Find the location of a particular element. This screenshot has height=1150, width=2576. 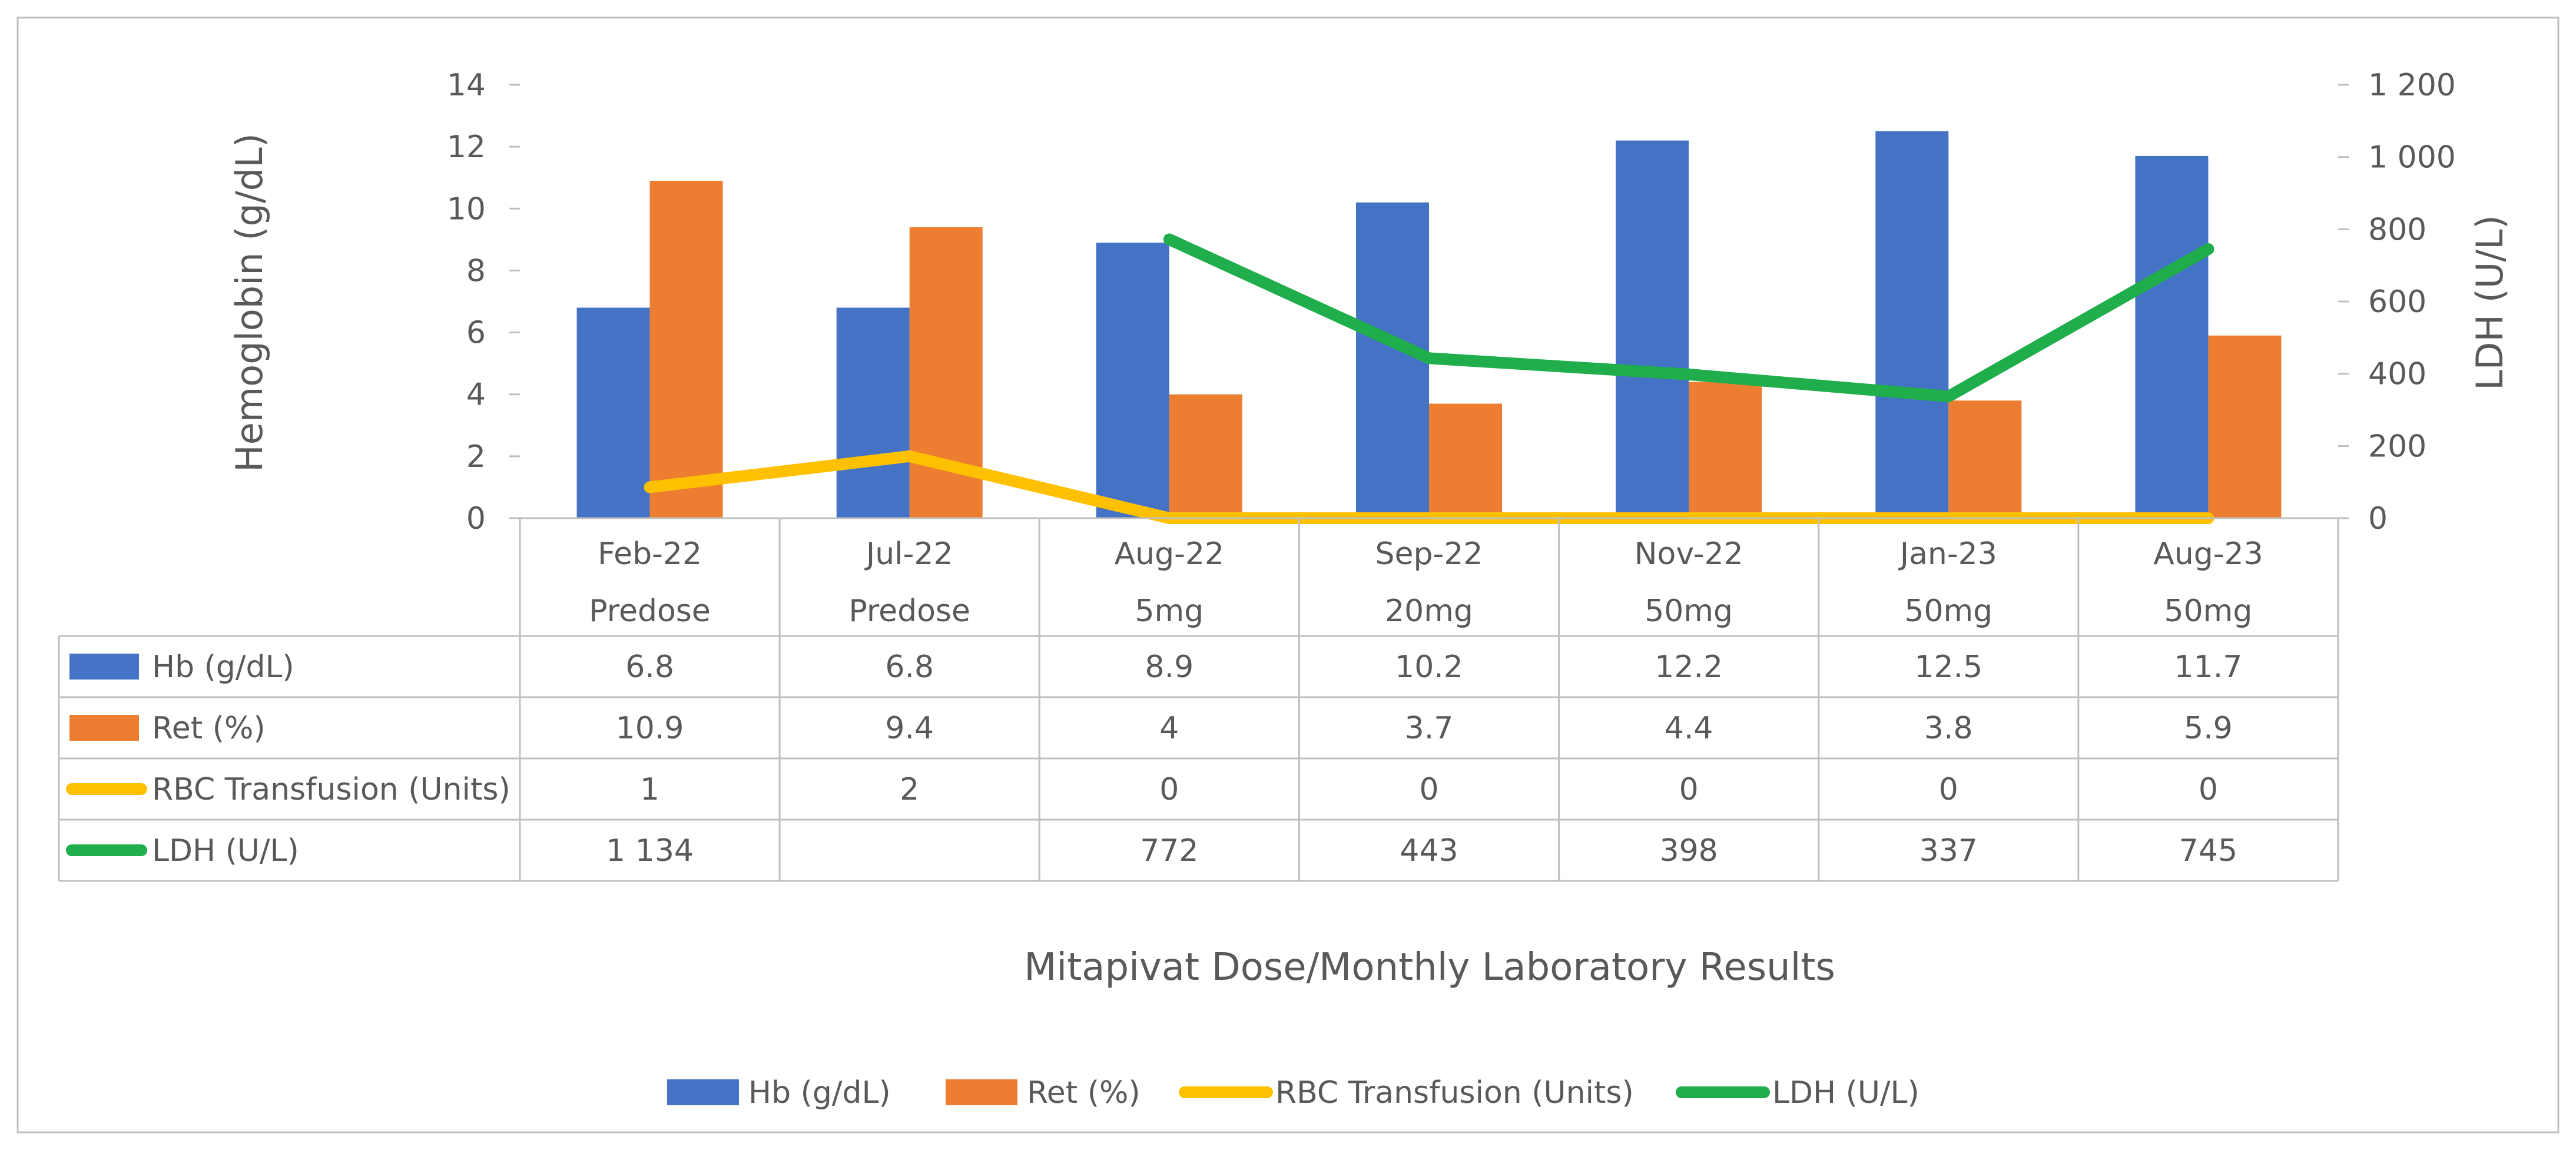

table-cell-value: 745 is located at coordinates (2208, 851).